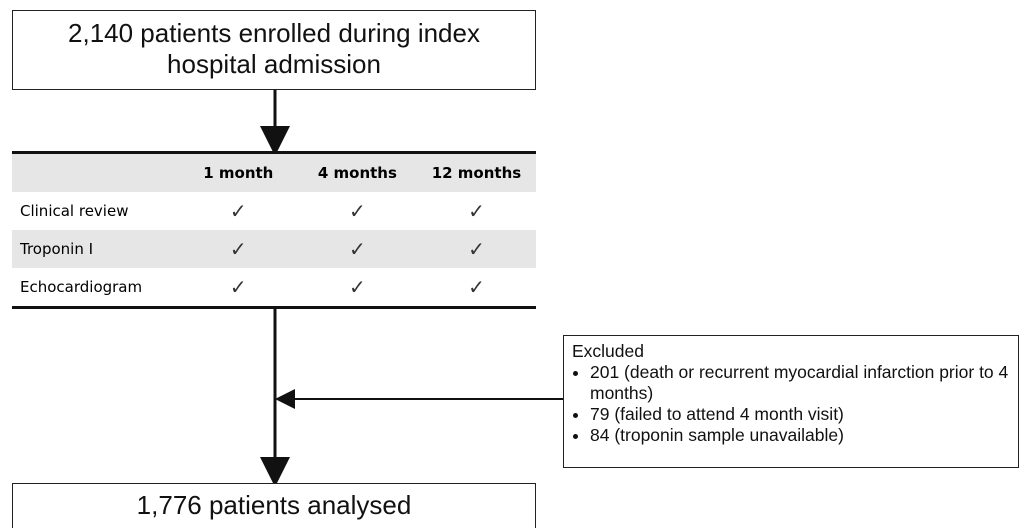  I want to click on table-row: Echocardiogram ✓ ✓ ✓, so click(274, 287).